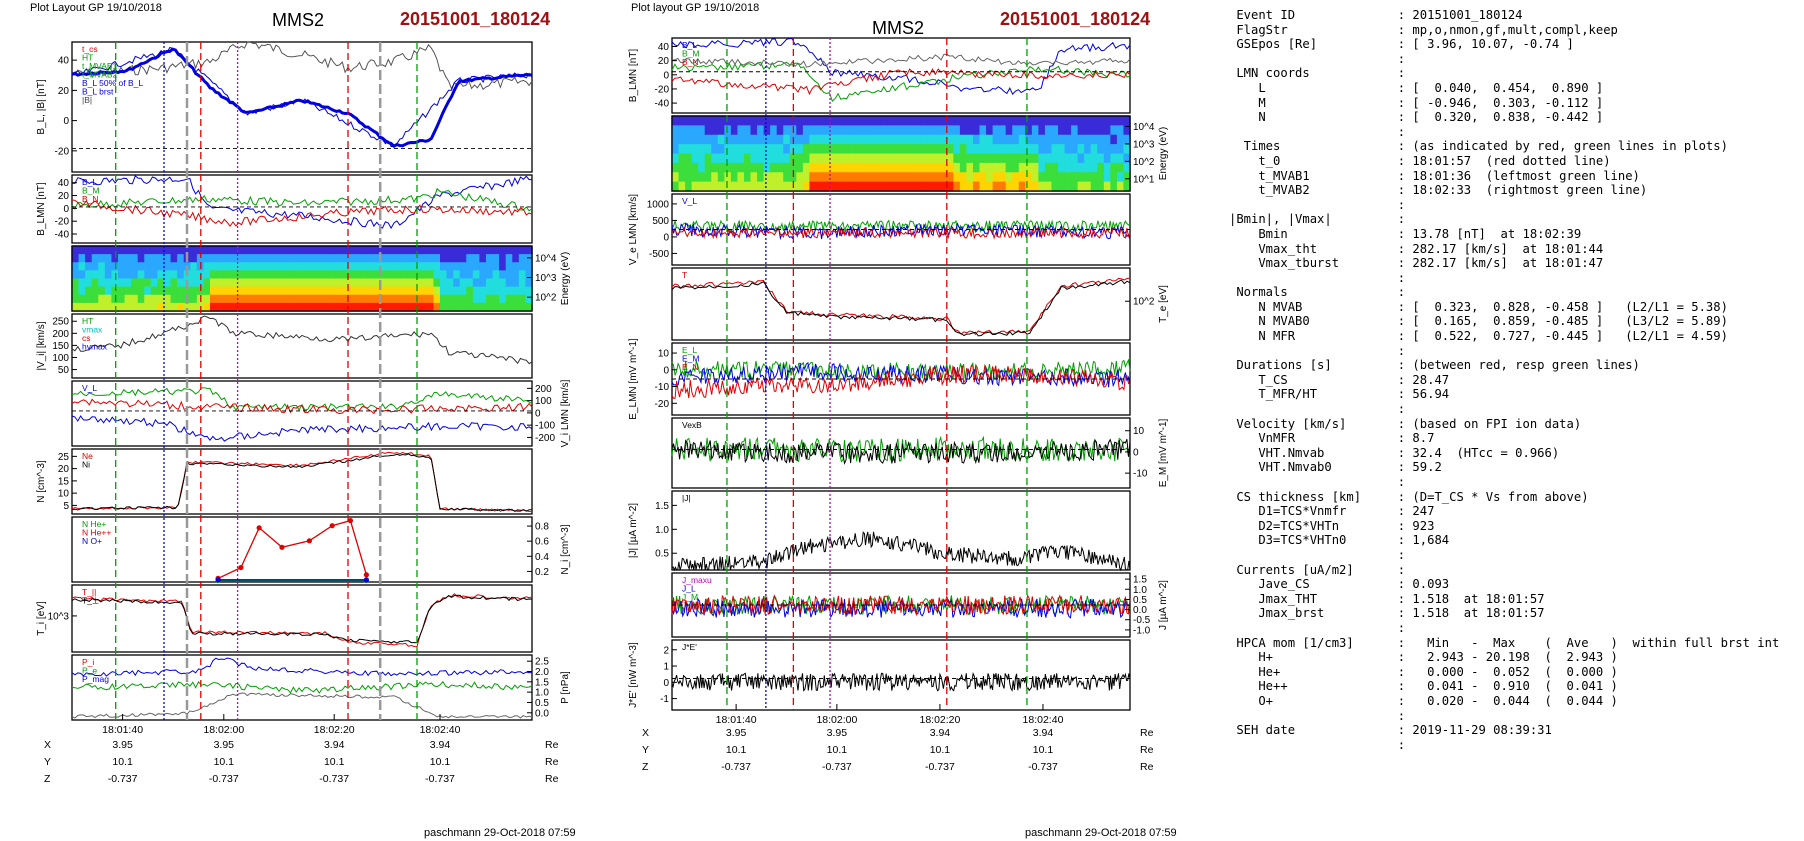  I want to click on density-point, so click(350, 521).